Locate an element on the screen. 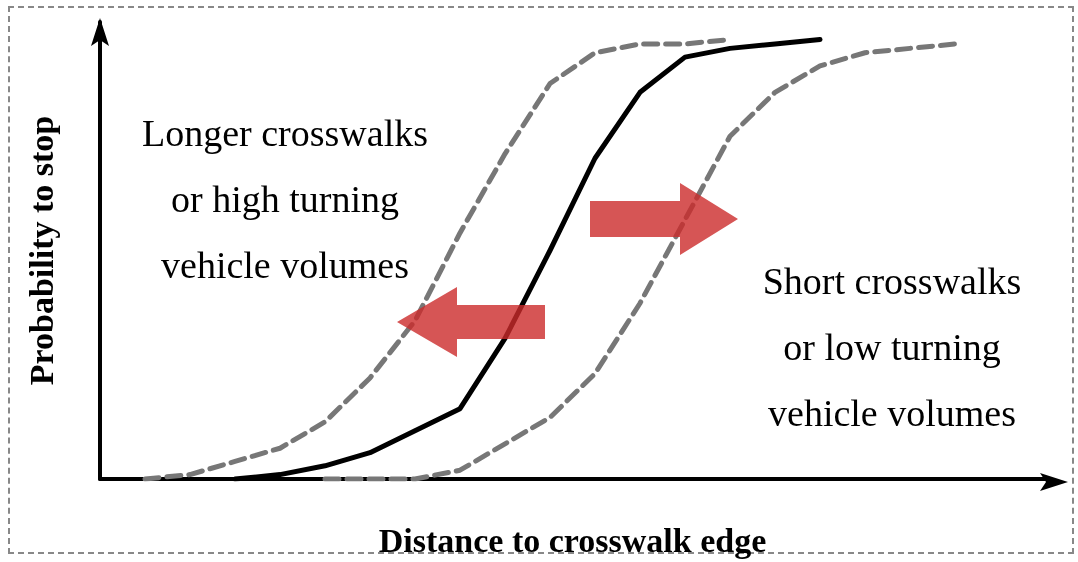 The image size is (1078, 562). x-axis-title: Distance to crosswalk edge is located at coordinates (572, 540).